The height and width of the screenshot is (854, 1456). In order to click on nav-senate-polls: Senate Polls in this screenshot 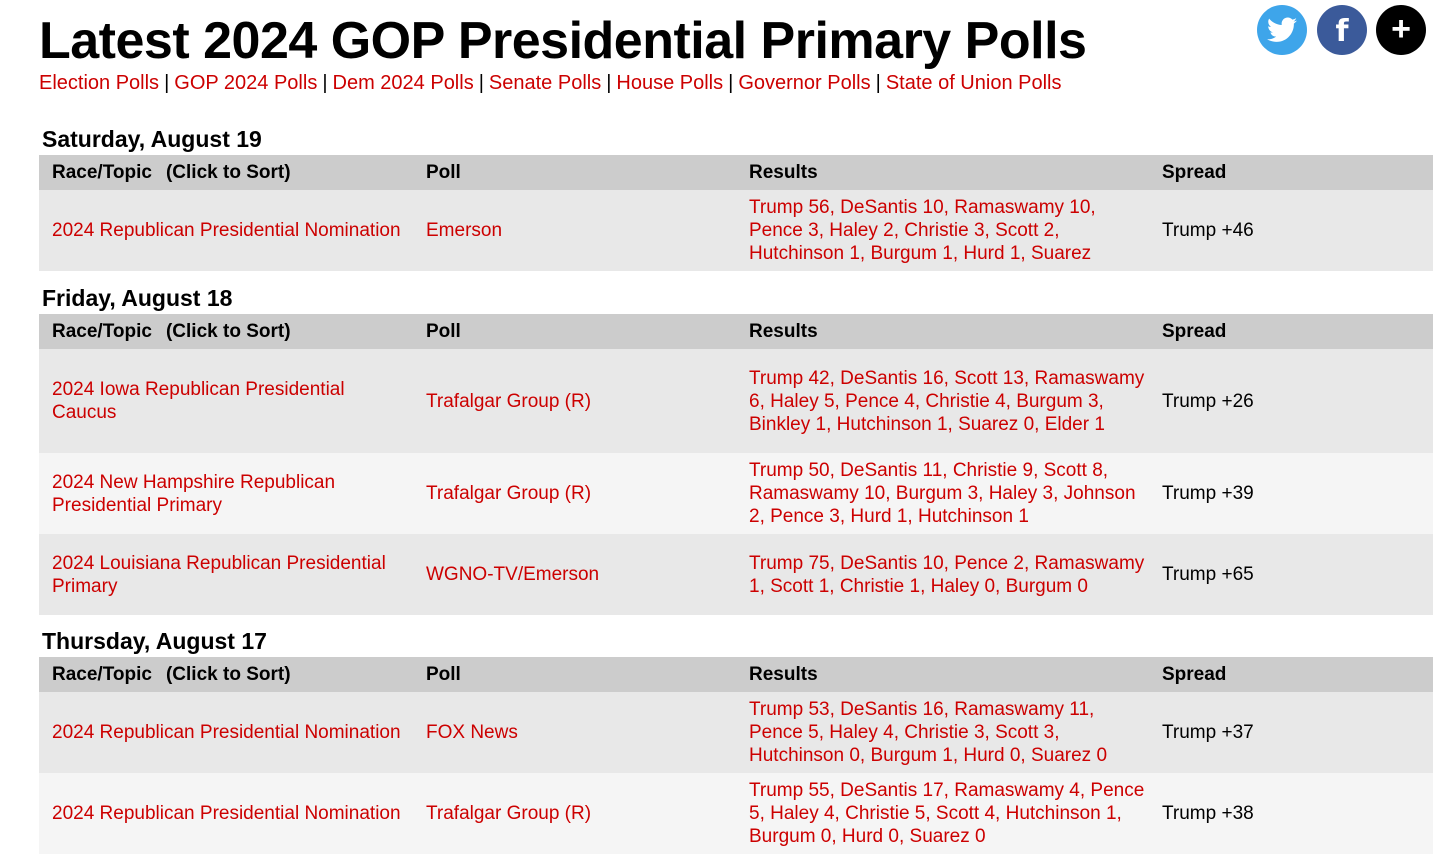, I will do `click(545, 83)`.